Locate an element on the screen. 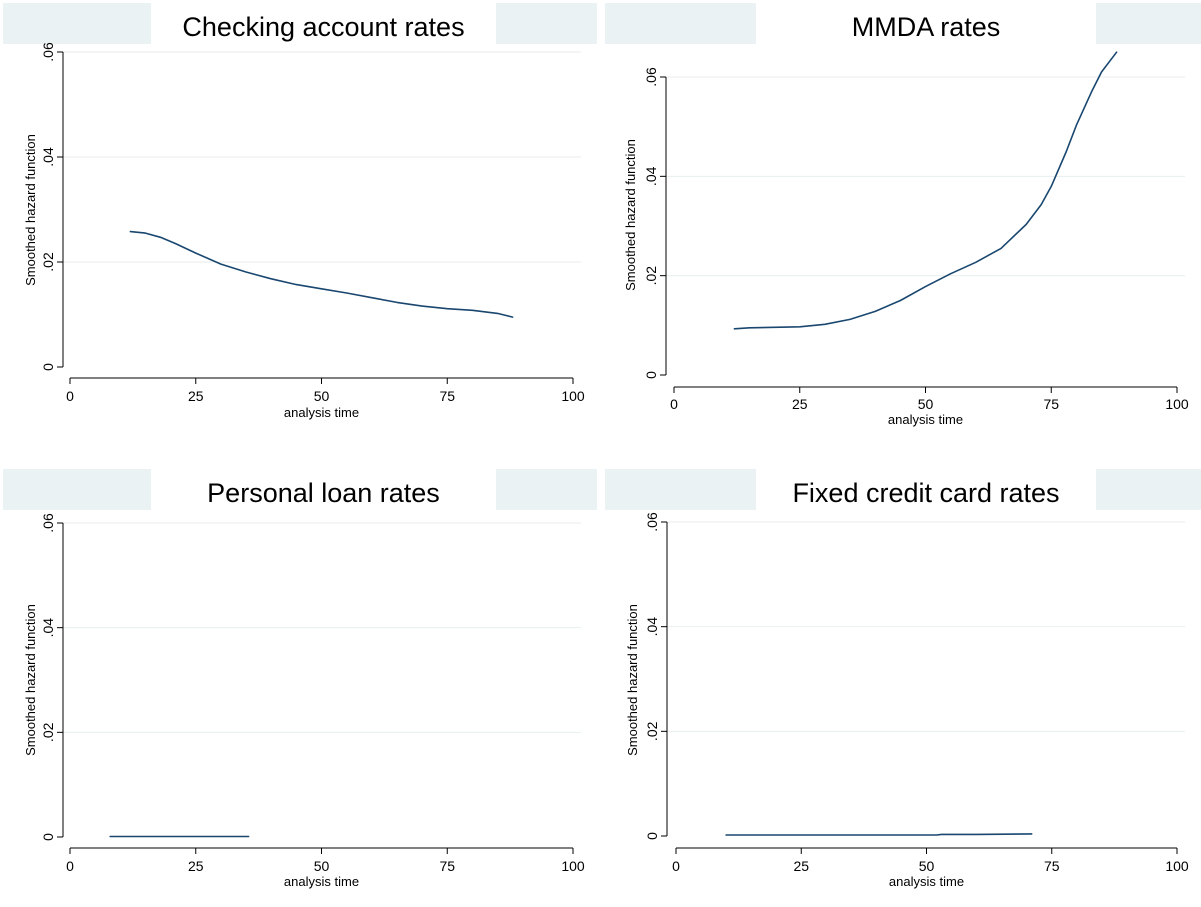 The image size is (1201, 907). chart-title: Checking account rates is located at coordinates (323, 23).